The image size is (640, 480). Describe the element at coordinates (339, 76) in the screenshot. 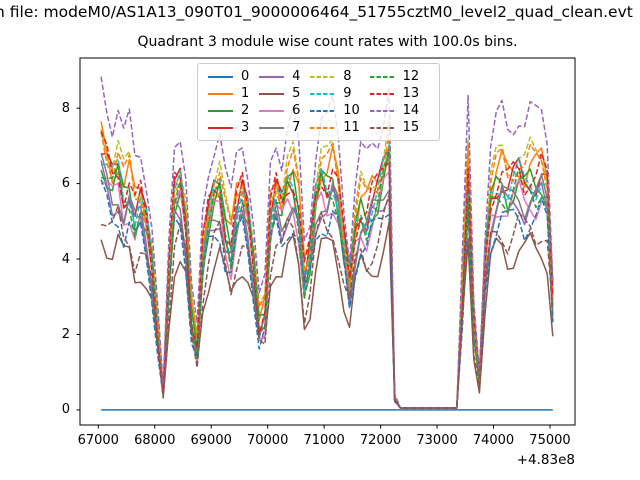

I see `legend-item-8: 8` at that location.